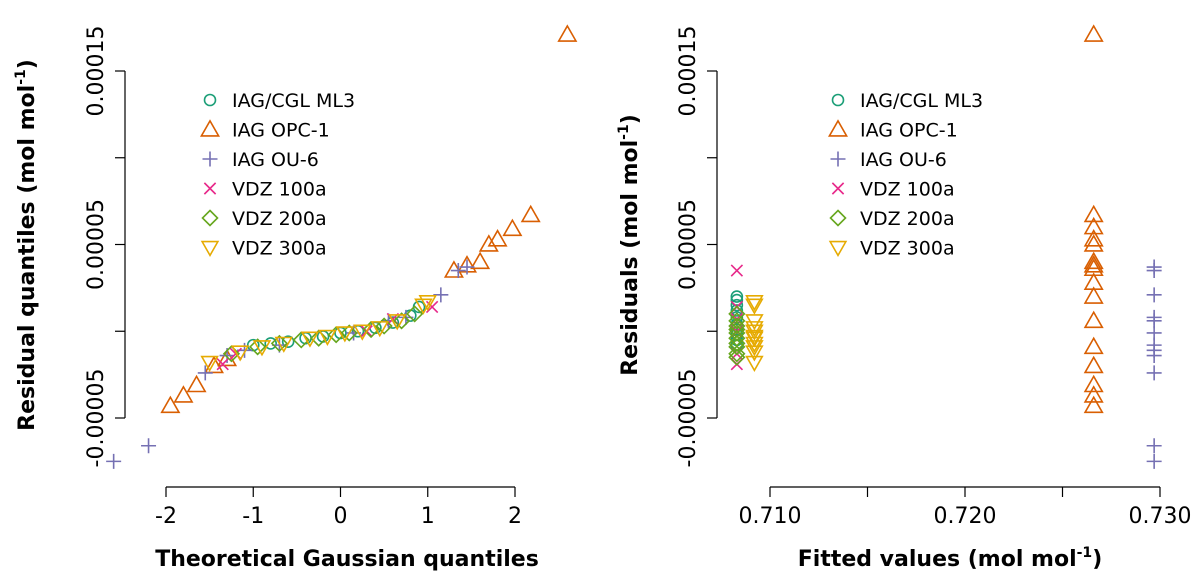  What do you see at coordinates (688, 418) in the screenshot?
I see `residuals-y-tick-label: -0.00005` at bounding box center [688, 418].